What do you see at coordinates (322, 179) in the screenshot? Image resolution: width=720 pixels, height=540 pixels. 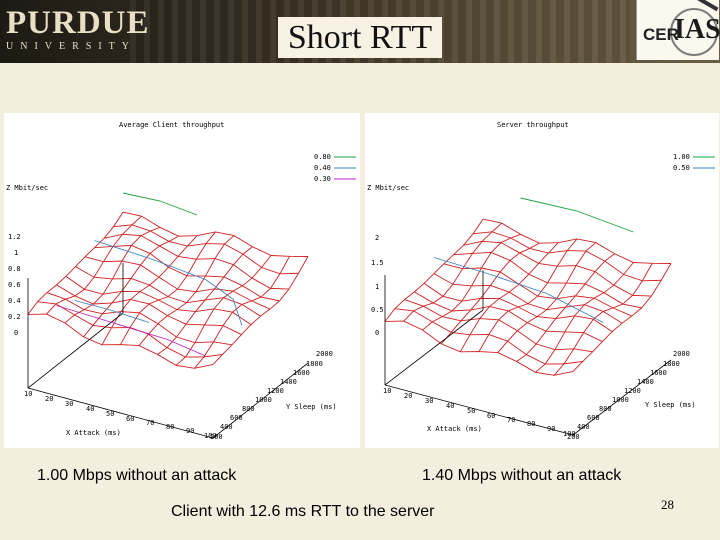 I see `legend-label: 0.30` at bounding box center [322, 179].